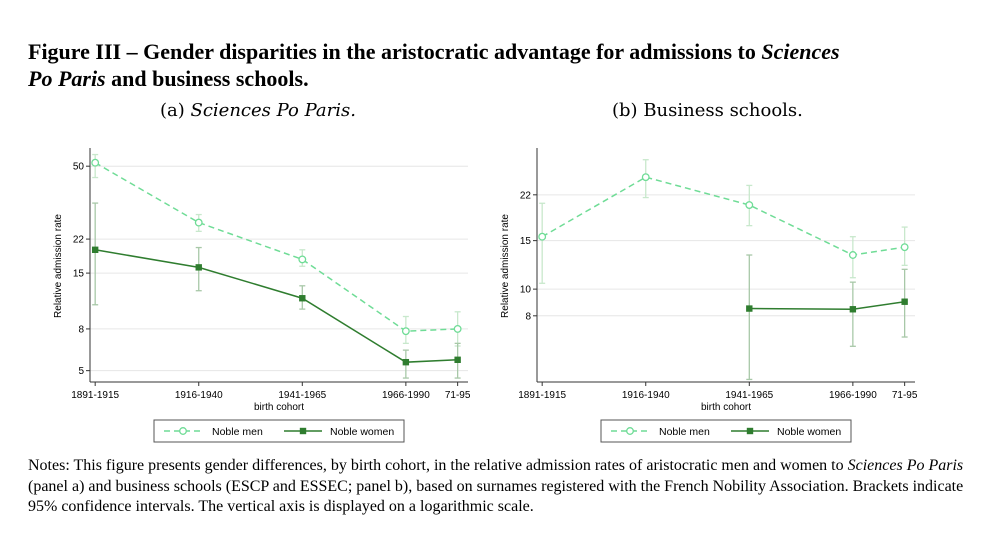  Describe the element at coordinates (646, 395) in the screenshot. I see `panel-b-x-tick-label: 1916-1940` at that location.